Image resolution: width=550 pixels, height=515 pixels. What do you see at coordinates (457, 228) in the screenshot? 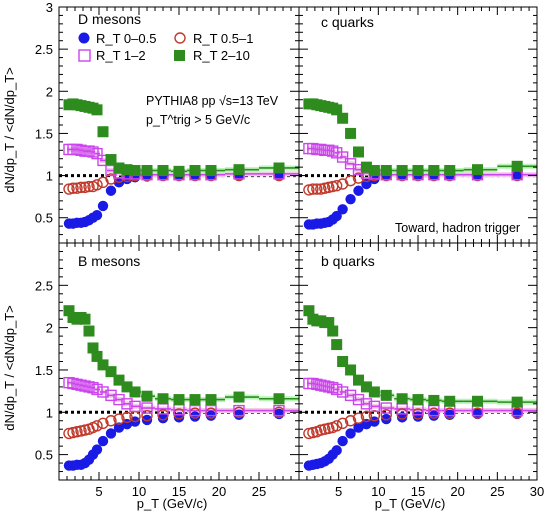
I see `corner-label: Toward, hadron trigger` at bounding box center [457, 228].